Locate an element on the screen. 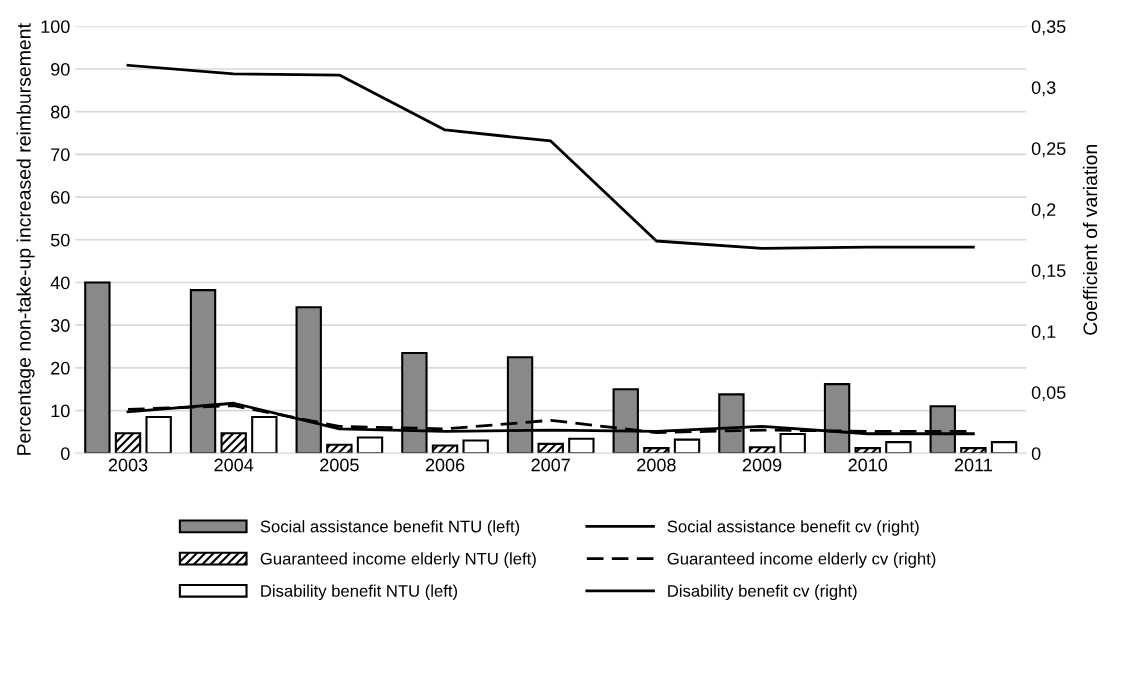 The height and width of the screenshot is (692, 1139). y-tick-label: 70 is located at coordinates (60, 155).